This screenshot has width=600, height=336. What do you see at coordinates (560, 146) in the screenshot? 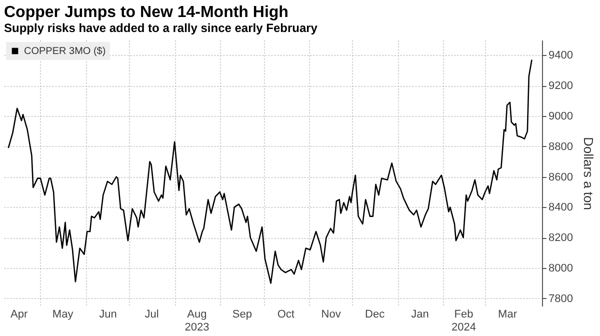
I see `y-tick-label: 8800` at bounding box center [560, 146].